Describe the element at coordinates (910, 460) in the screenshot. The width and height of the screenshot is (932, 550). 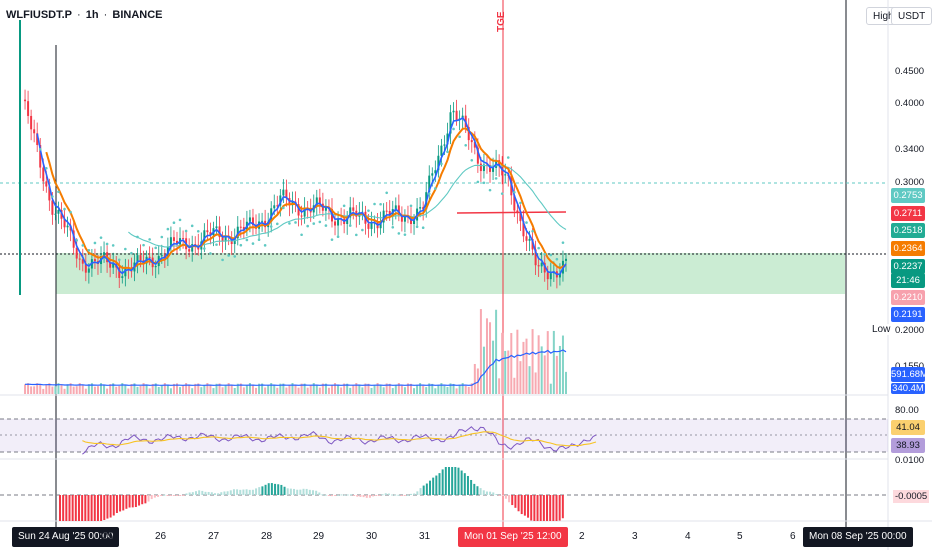
I see `rsi-lower-tick: 0.0100` at that location.